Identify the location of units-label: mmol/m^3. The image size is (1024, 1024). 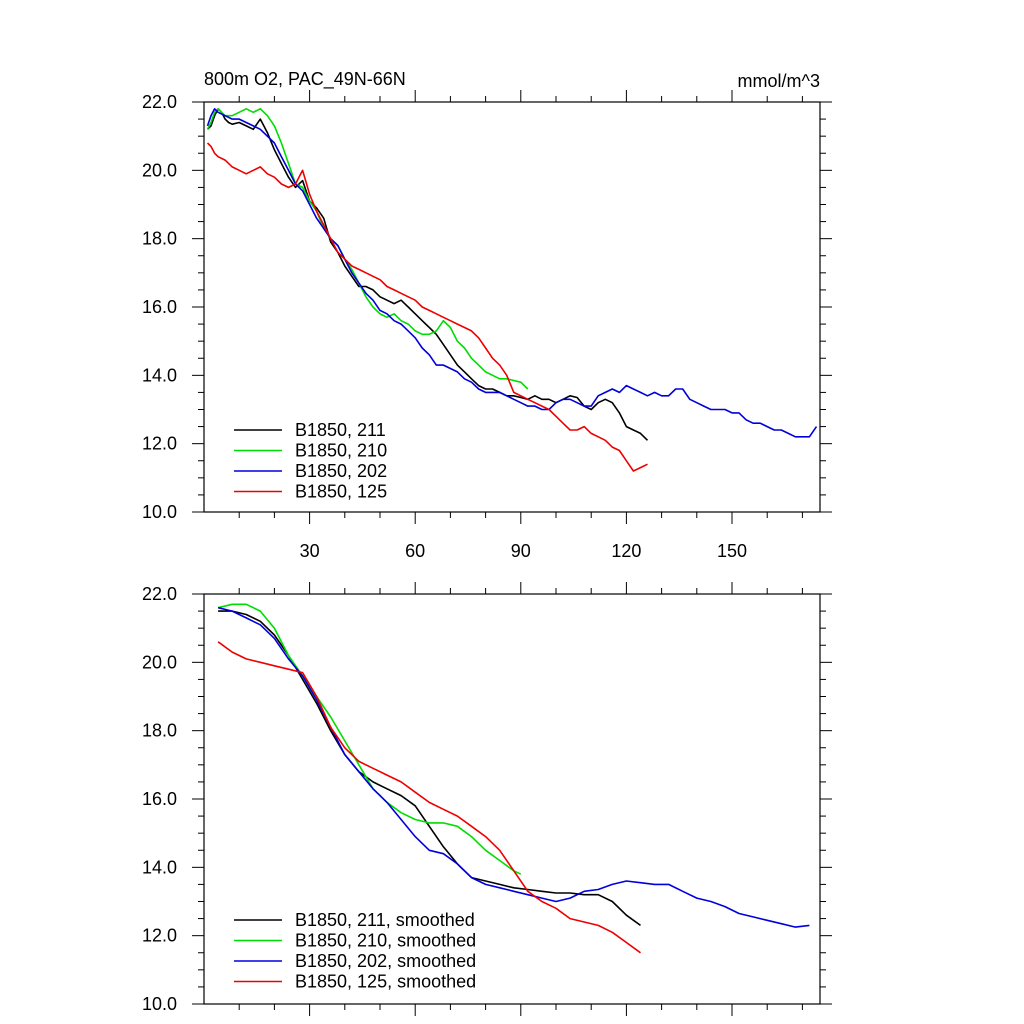
(779, 81).